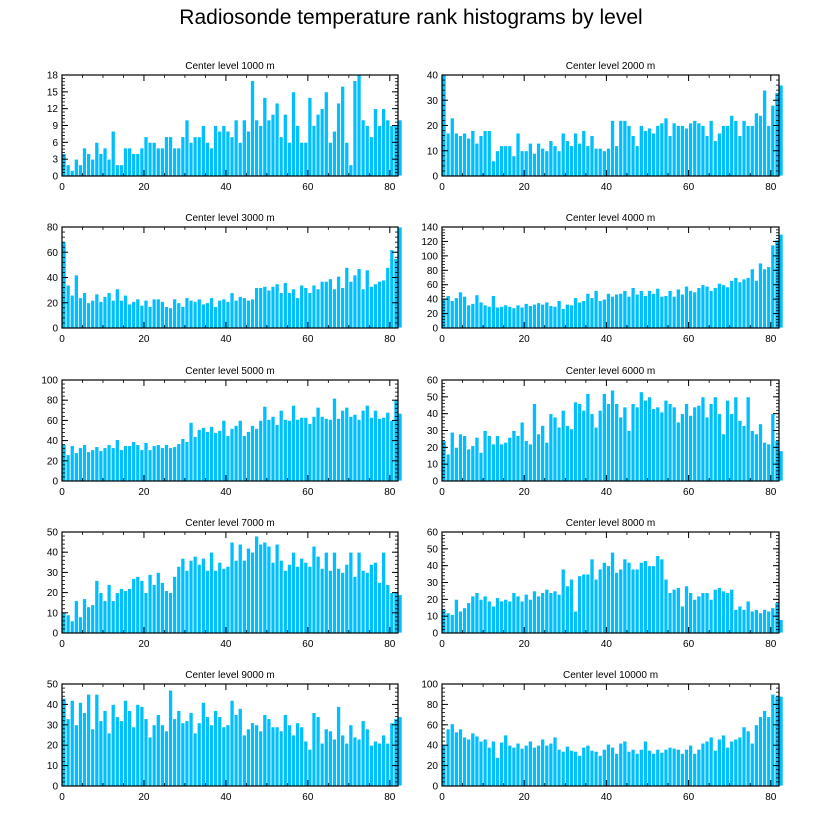 Image resolution: width=822 pixels, height=824 pixels. What do you see at coordinates (230, 66) in the screenshot?
I see `panel-title: Center level 1000 m` at bounding box center [230, 66].